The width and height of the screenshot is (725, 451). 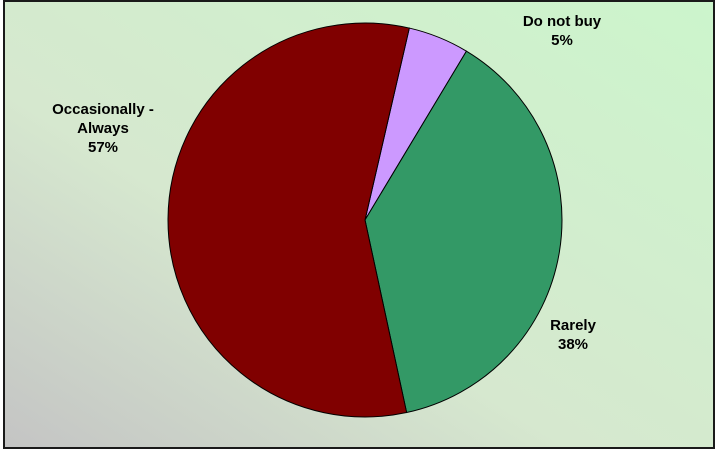 I want to click on slice-category-label: Do not buy, so click(x=562, y=21).